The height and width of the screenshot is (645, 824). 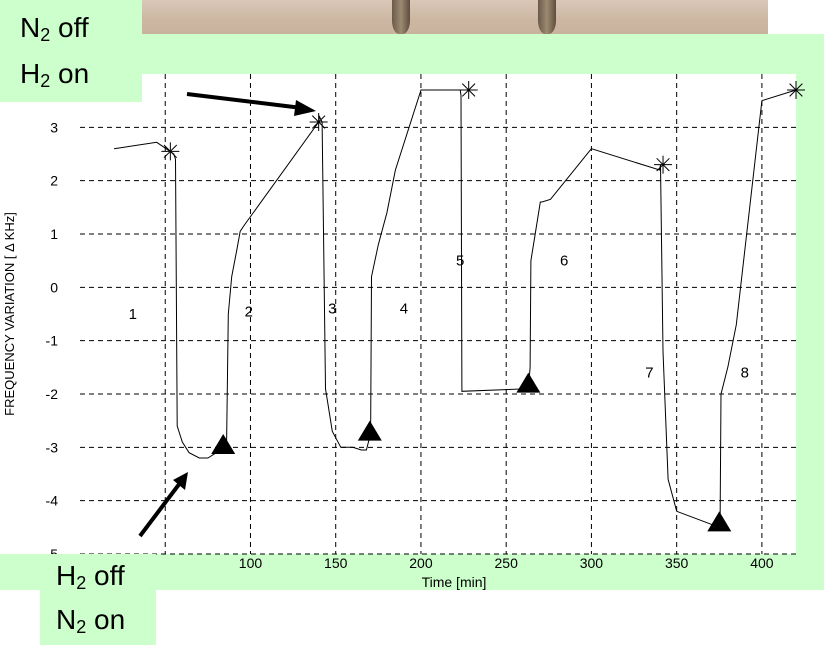 What do you see at coordinates (460, 261) in the screenshot?
I see `segment-label: 5` at bounding box center [460, 261].